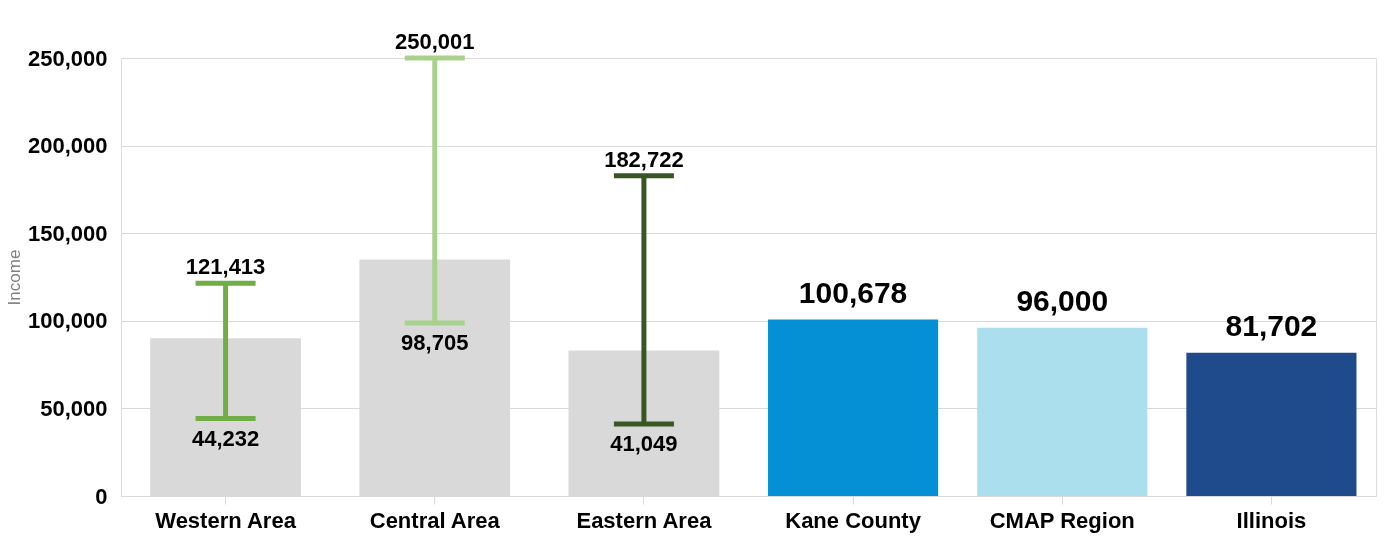  What do you see at coordinates (67, 233) in the screenshot?
I see `y-tick-label: 150,000` at bounding box center [67, 233].